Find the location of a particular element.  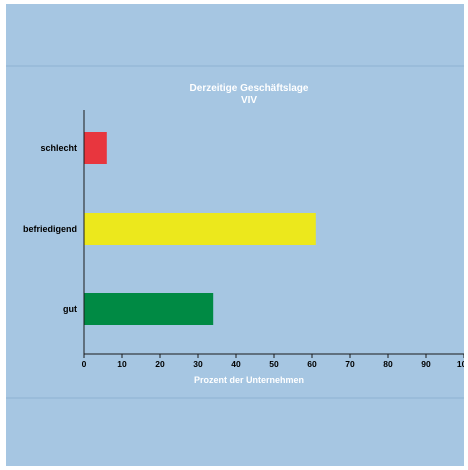

x-tick-label: 100 is located at coordinates (460, 364).